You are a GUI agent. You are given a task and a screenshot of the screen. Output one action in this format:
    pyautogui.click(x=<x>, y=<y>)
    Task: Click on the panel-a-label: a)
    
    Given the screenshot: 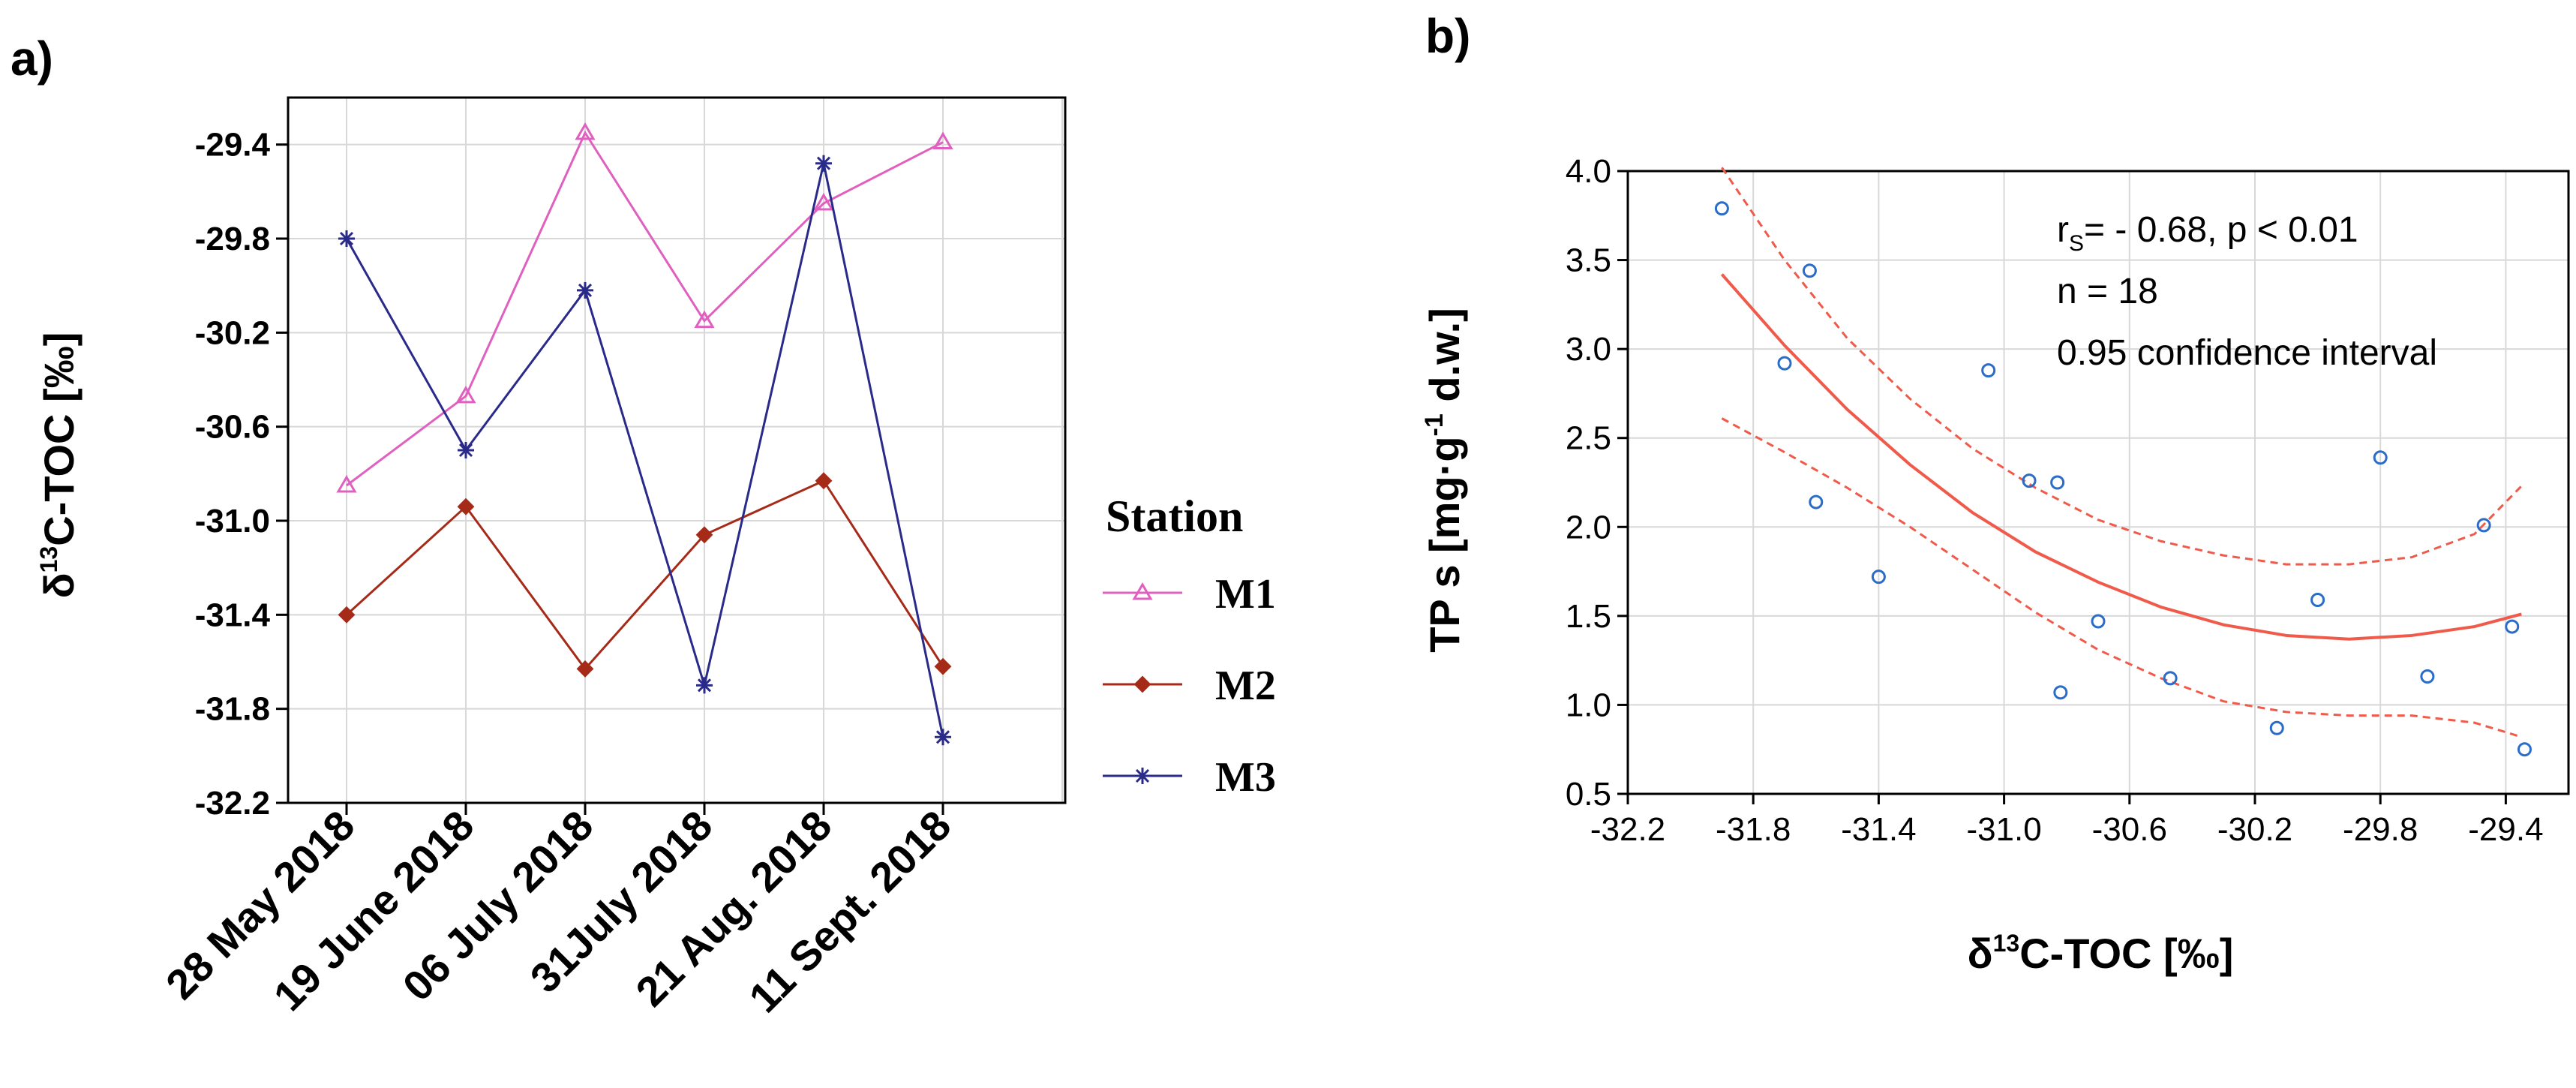 What is the action you would take?
    pyautogui.click(x=32, y=59)
    